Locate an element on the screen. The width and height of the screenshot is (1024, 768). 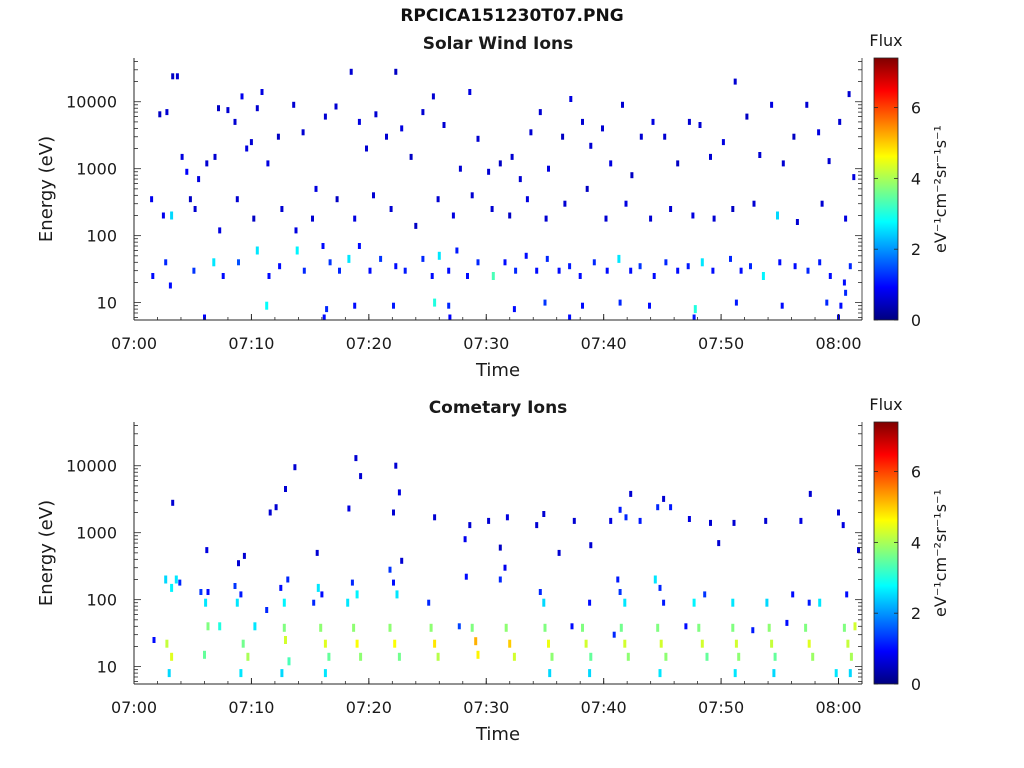
colorbar-title: Flux is located at coordinates (885, 404).